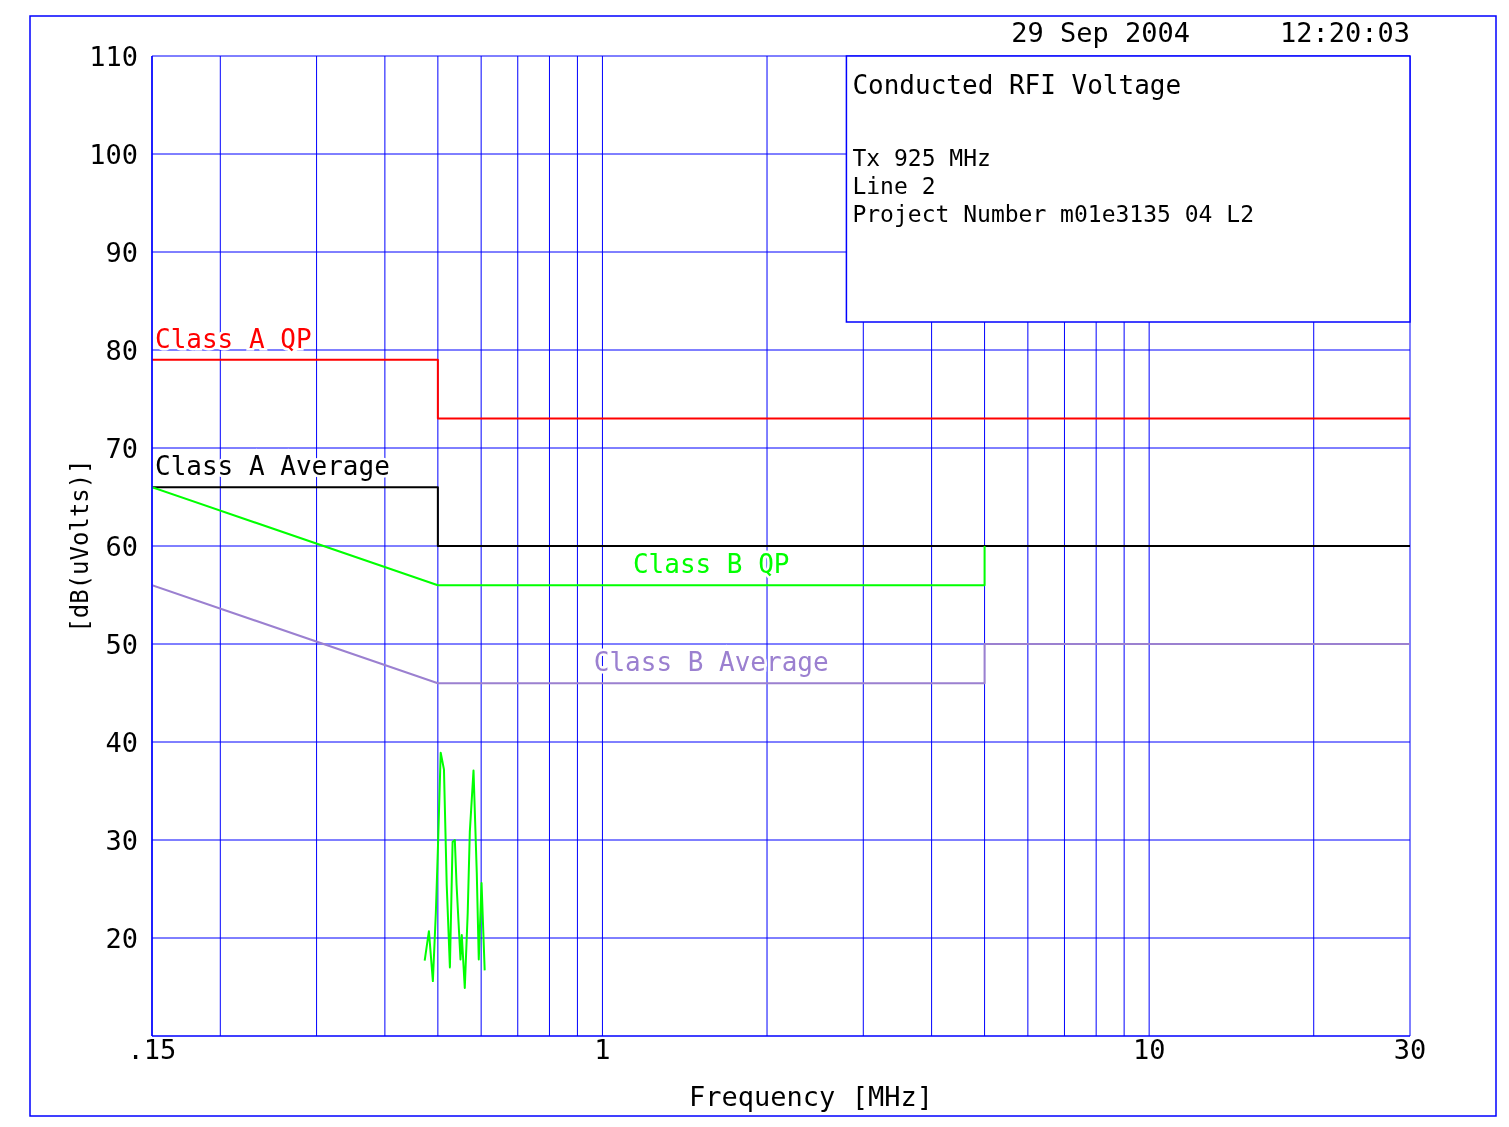 This screenshot has height=1127, width=1509. I want to click on y-tick-label: 110, so click(113, 56).